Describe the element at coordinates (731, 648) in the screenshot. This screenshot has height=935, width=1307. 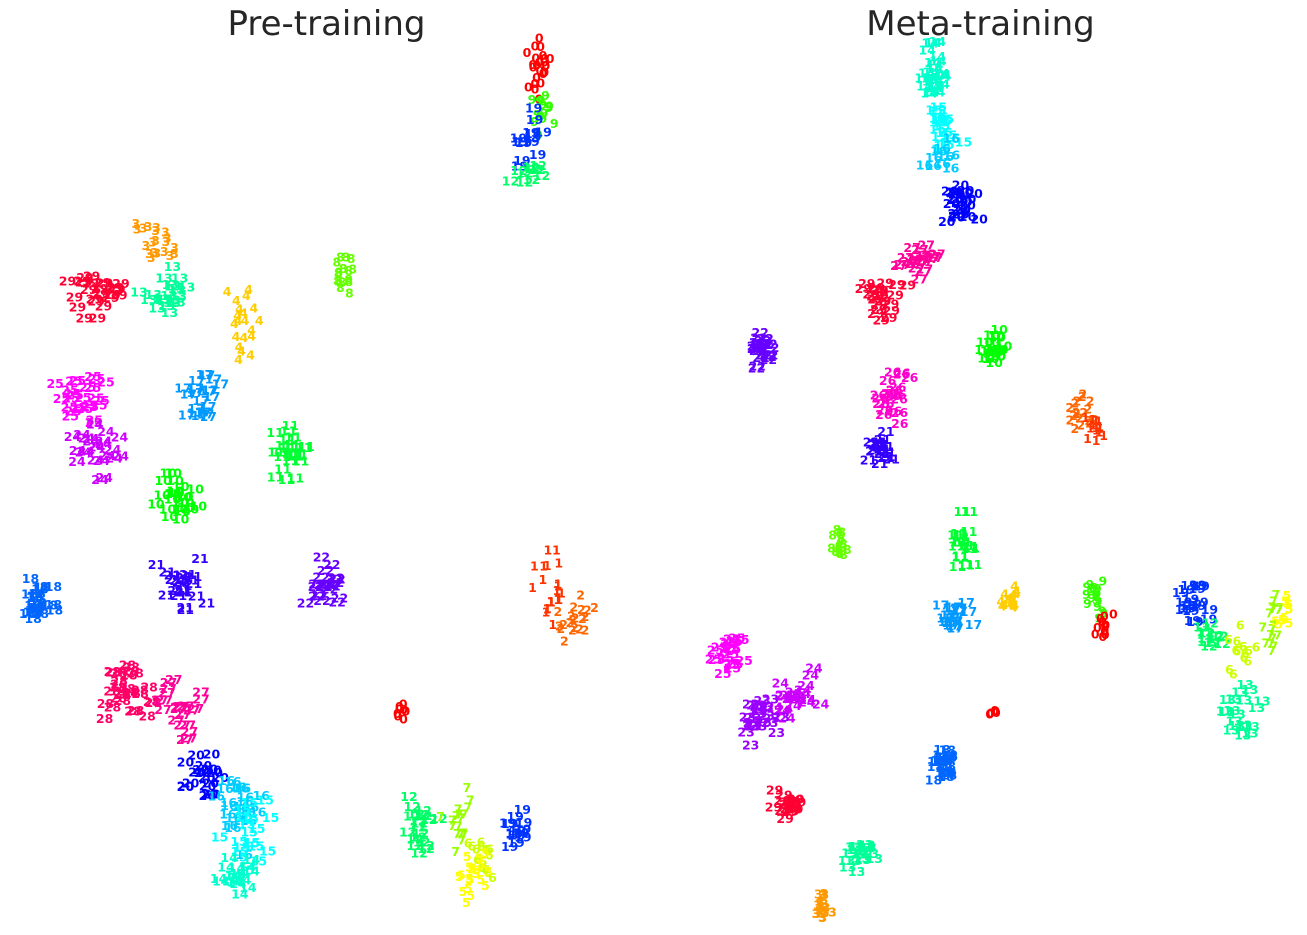
I see `point-label-25: 25` at that location.